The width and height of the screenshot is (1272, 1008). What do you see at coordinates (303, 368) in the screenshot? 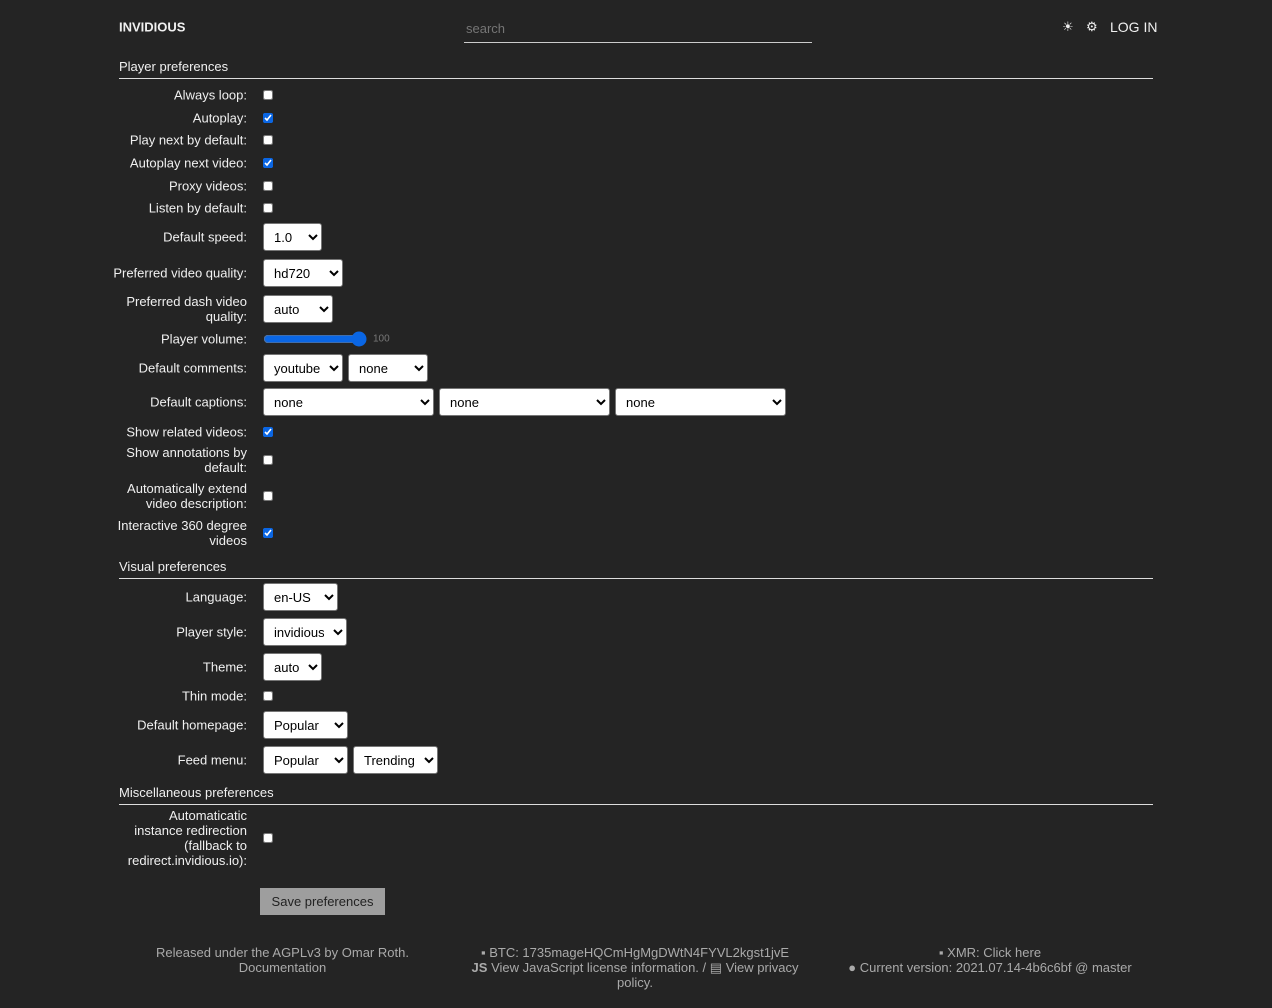
I see `comments-select-1: youtube` at bounding box center [303, 368].